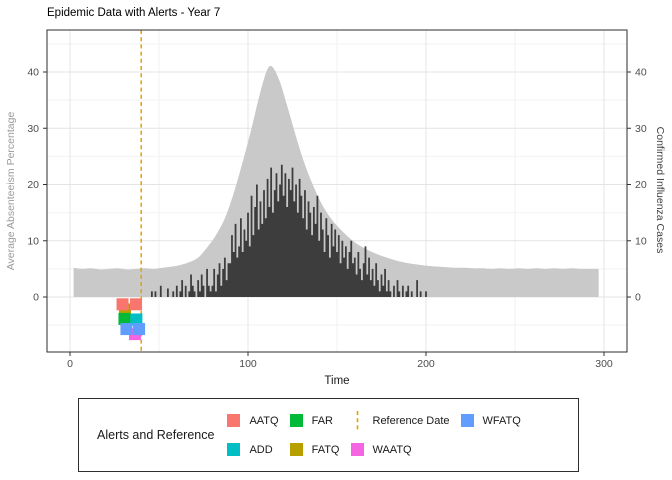 The image size is (672, 480). What do you see at coordinates (501, 420) in the screenshot?
I see `legend-item-label: WFATQ` at bounding box center [501, 420].